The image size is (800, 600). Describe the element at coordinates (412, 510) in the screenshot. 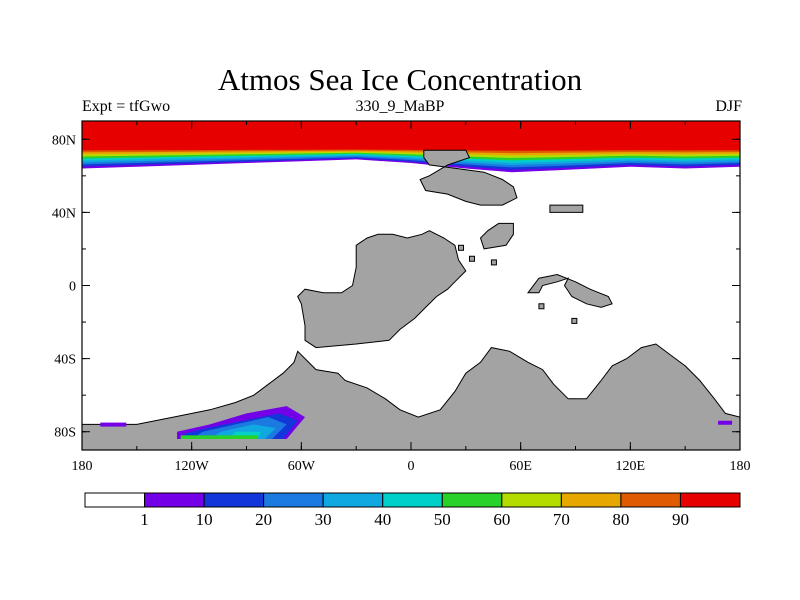

I see `colorbar: 1 10 20 30 40 50 60 70 80 90` at that location.